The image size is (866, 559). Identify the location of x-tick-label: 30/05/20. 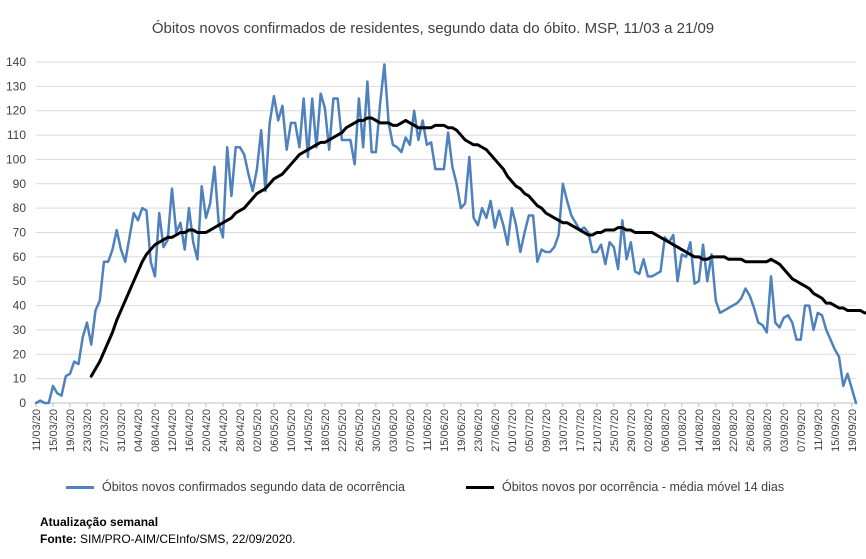
(377, 430).